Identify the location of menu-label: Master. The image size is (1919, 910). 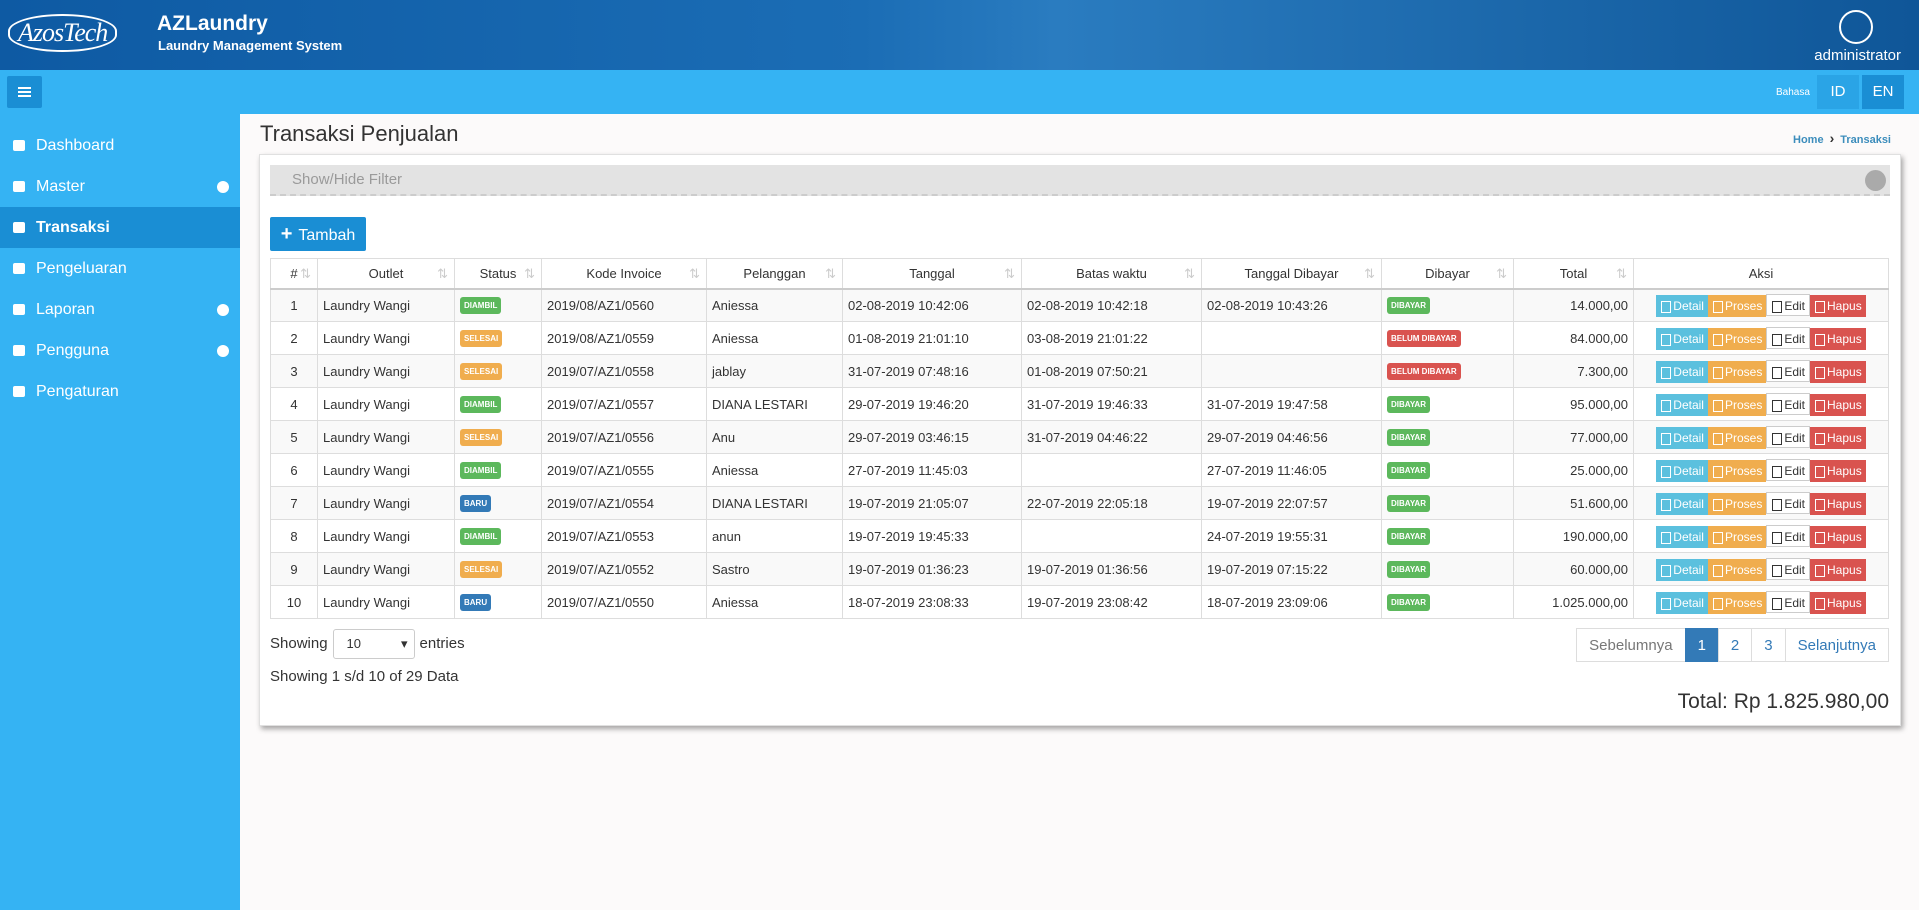
(60, 186).